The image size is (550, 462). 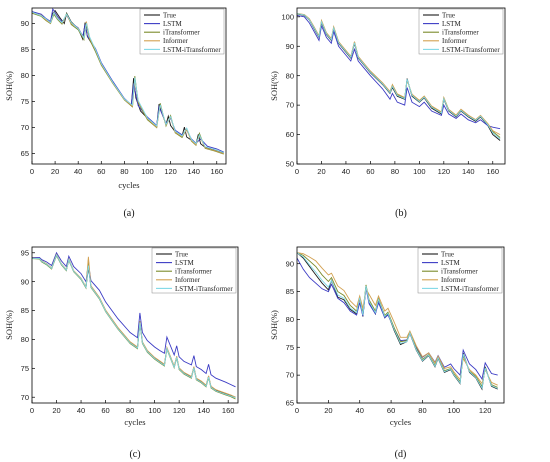 What do you see at coordinates (401, 454) in the screenshot?
I see `panel-caption: (d)` at bounding box center [401, 454].